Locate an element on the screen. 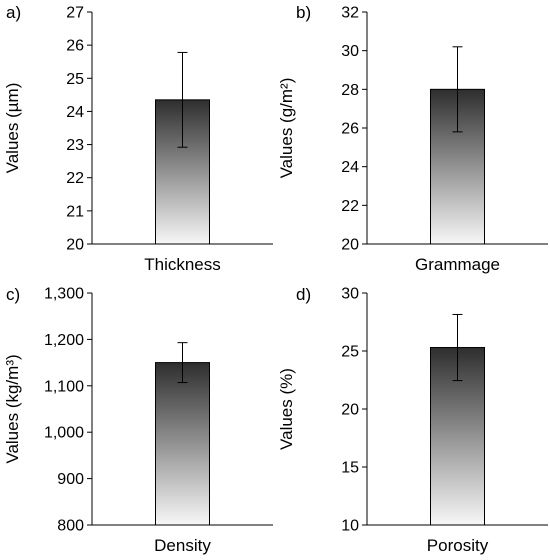  y-axis-title: Values (µm) is located at coordinates (12, 128).